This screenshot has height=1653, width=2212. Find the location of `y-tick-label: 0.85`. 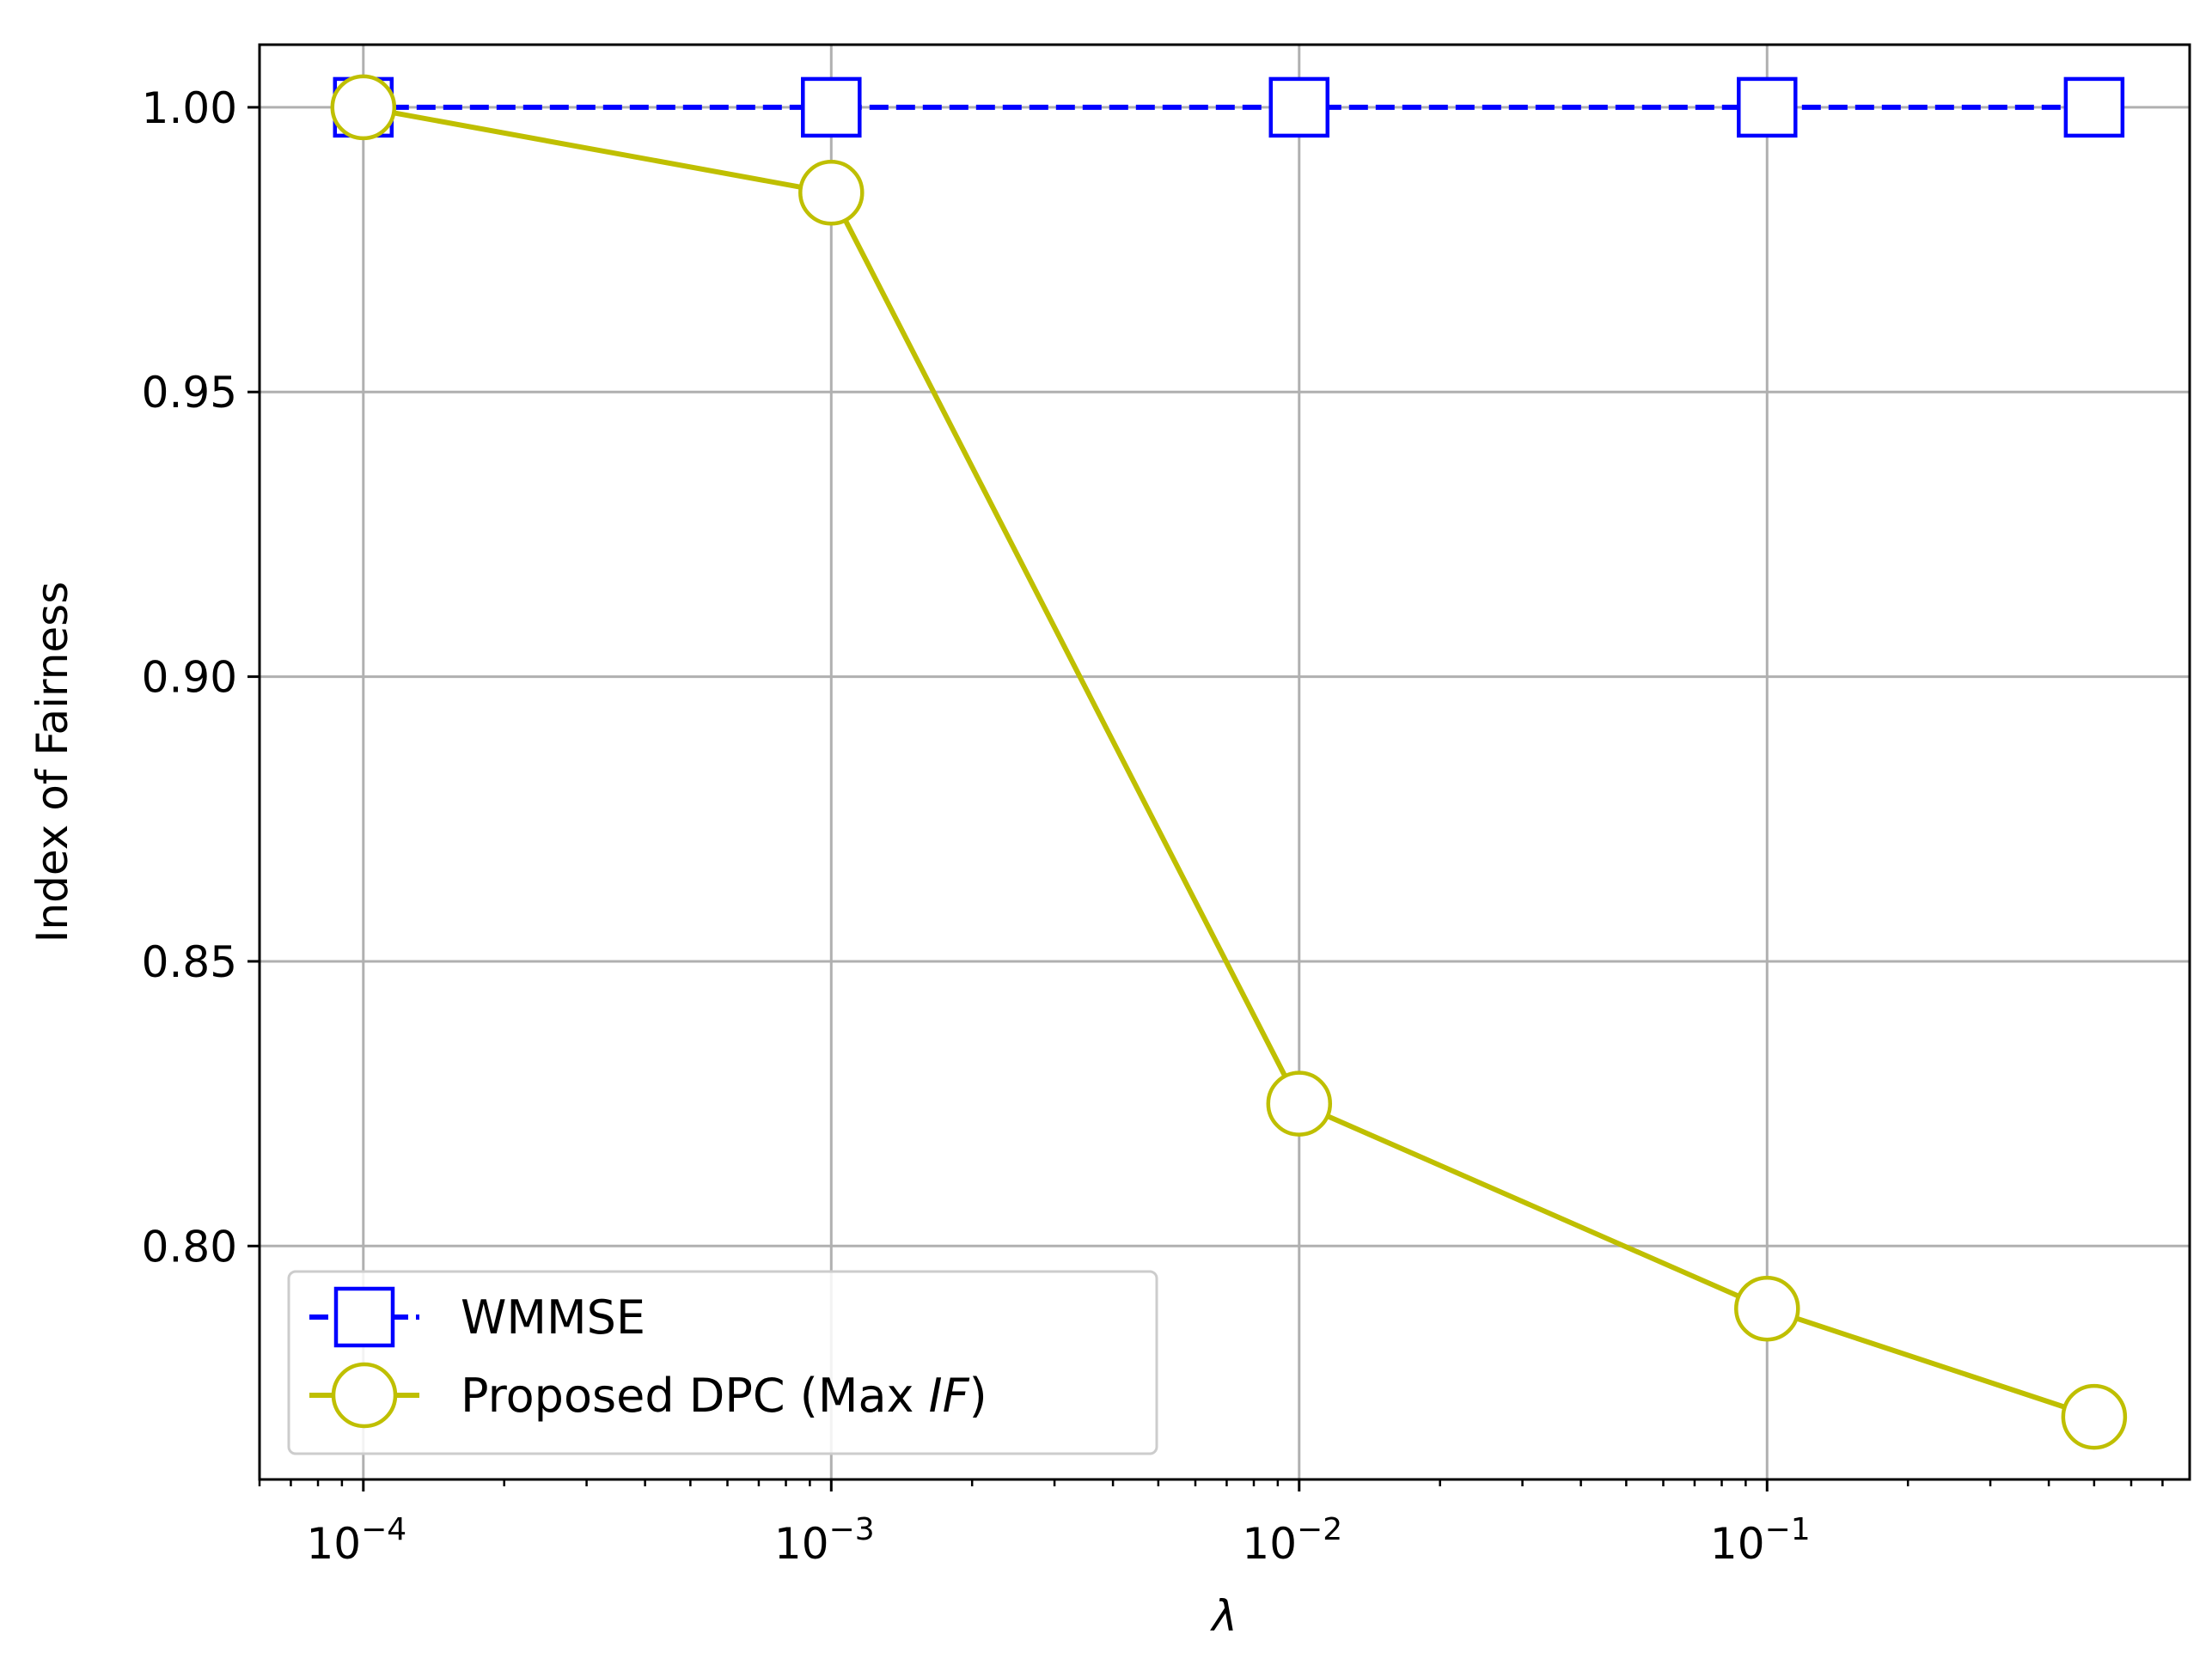

y-tick-label: 0.85 is located at coordinates (189, 962).